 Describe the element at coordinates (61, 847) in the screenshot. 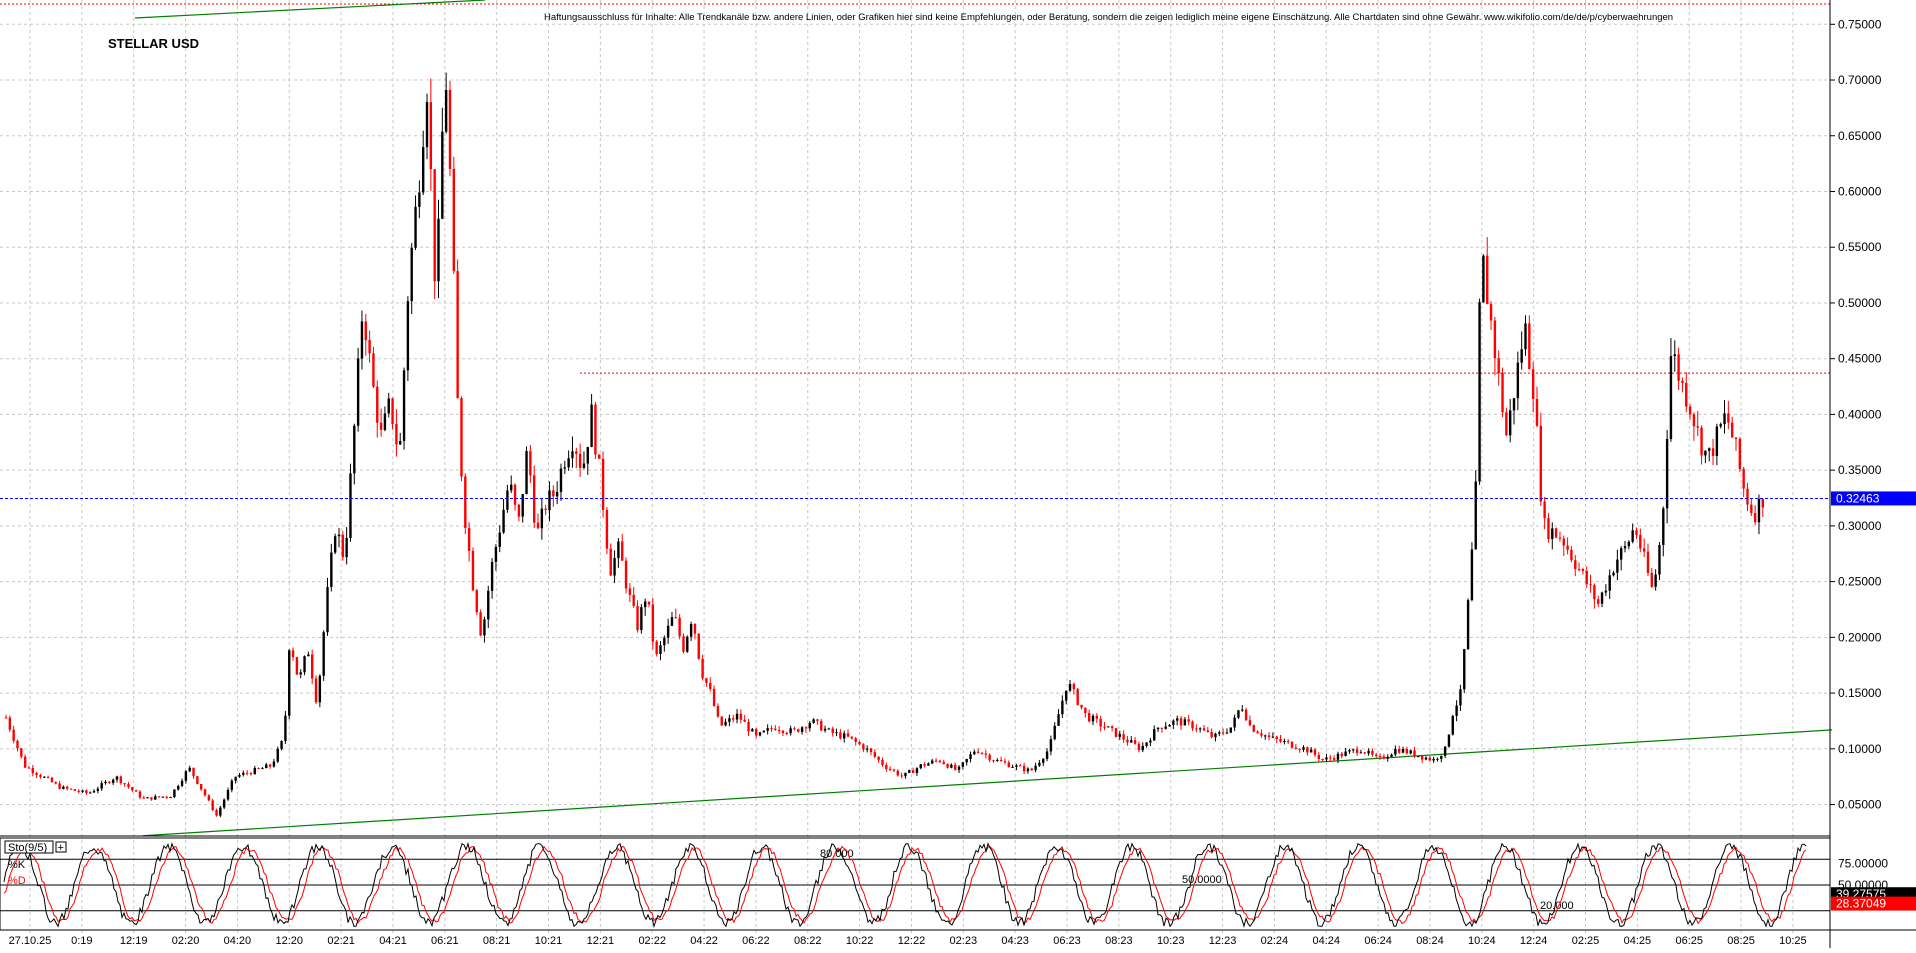

I see `stoch-expand-button` at that location.